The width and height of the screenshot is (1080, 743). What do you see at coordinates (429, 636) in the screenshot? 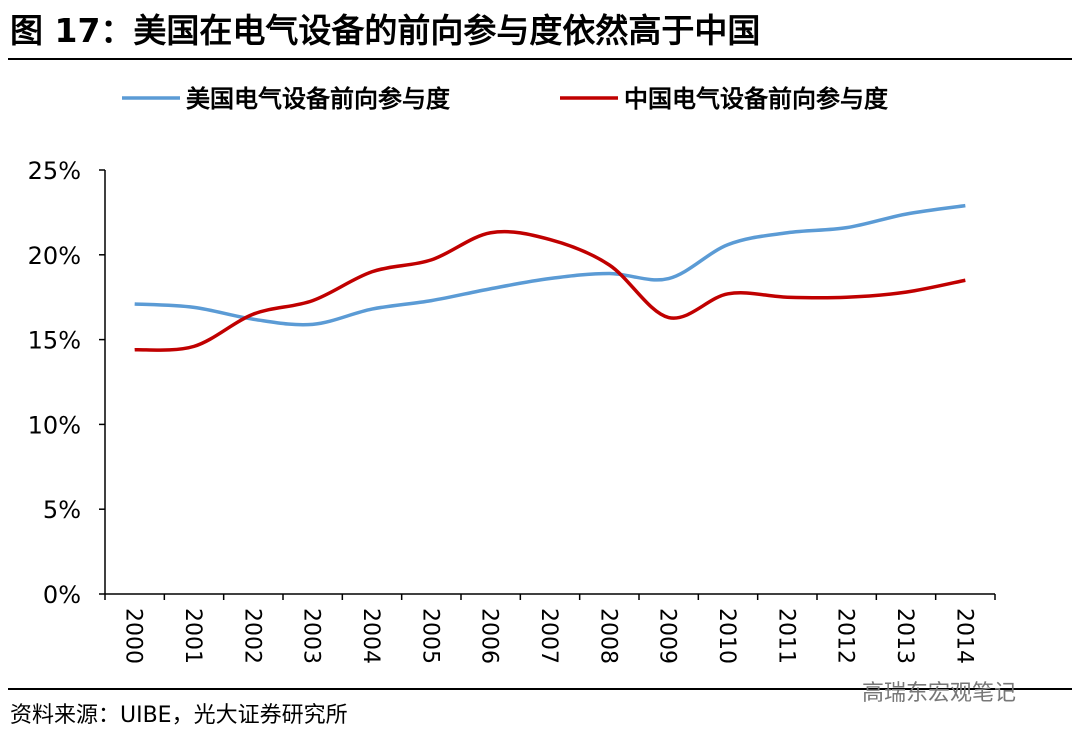
I see `x-tick-label: 2005` at bounding box center [429, 636].